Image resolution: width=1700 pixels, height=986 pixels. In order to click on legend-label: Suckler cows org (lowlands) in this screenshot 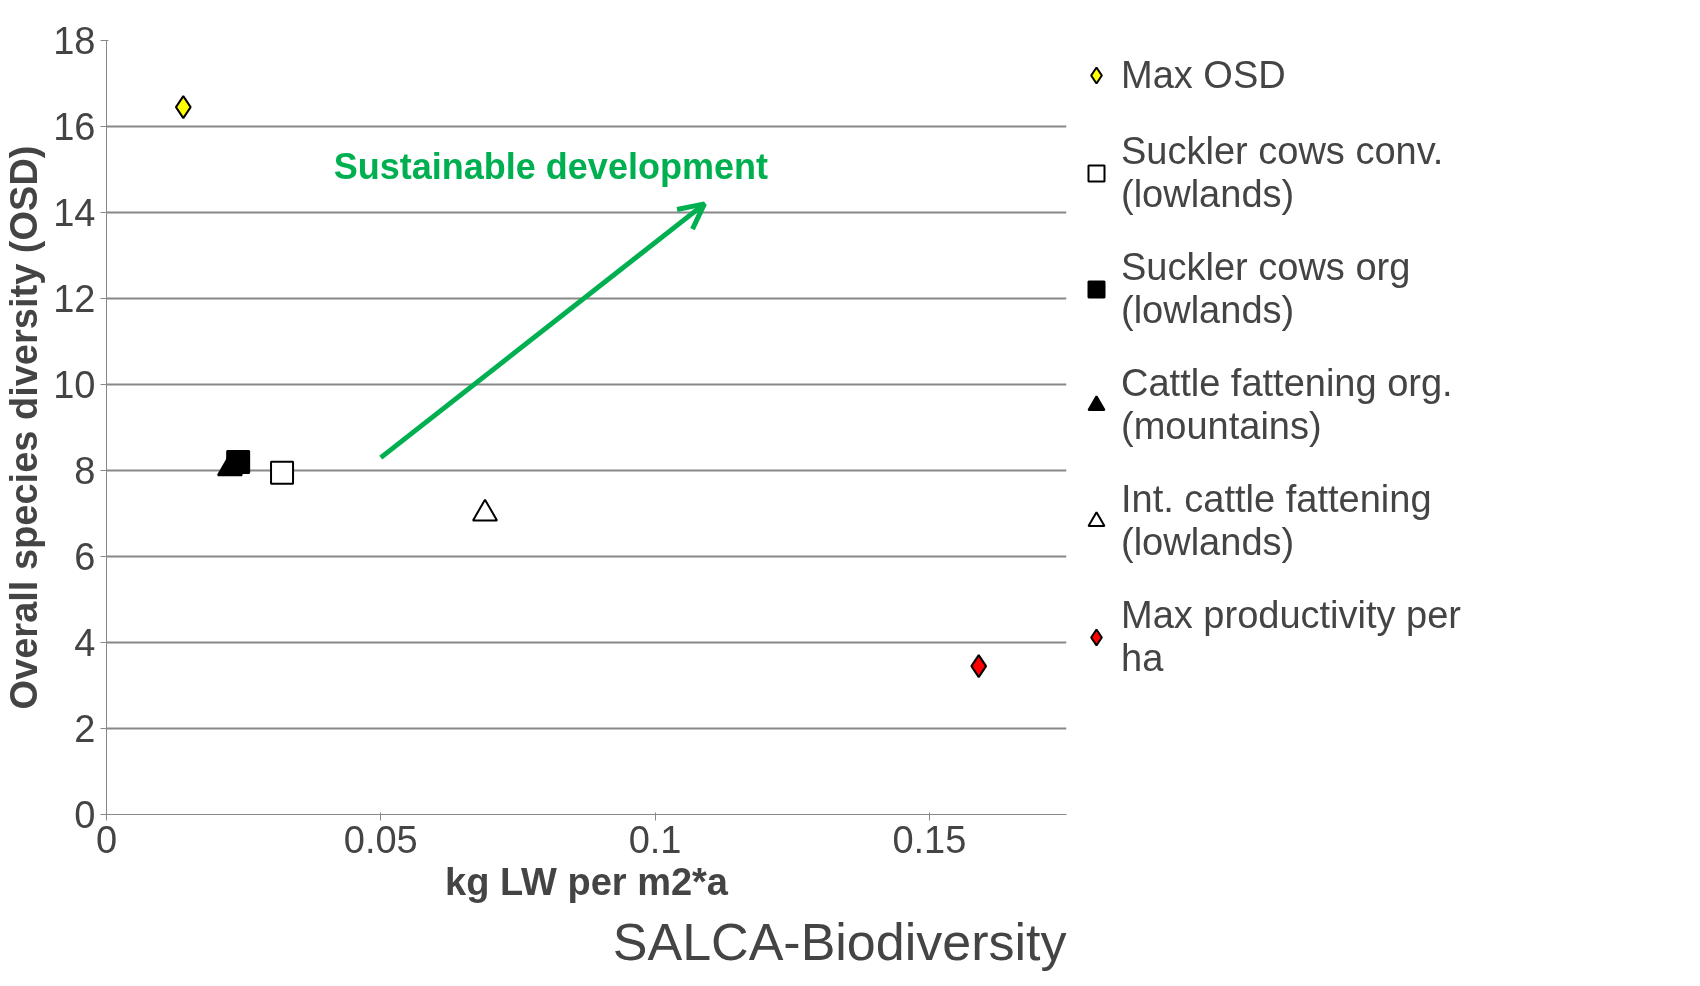, I will do `click(1266, 289)`.